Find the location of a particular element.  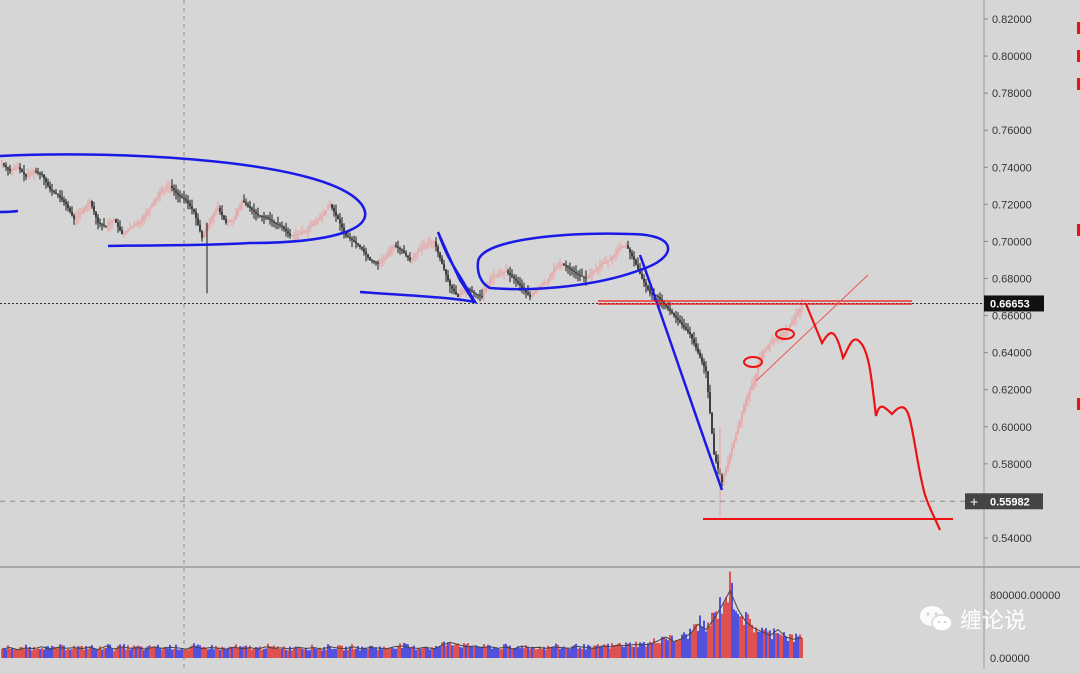

current-price-label: 0.66653 is located at coordinates (1014, 303).